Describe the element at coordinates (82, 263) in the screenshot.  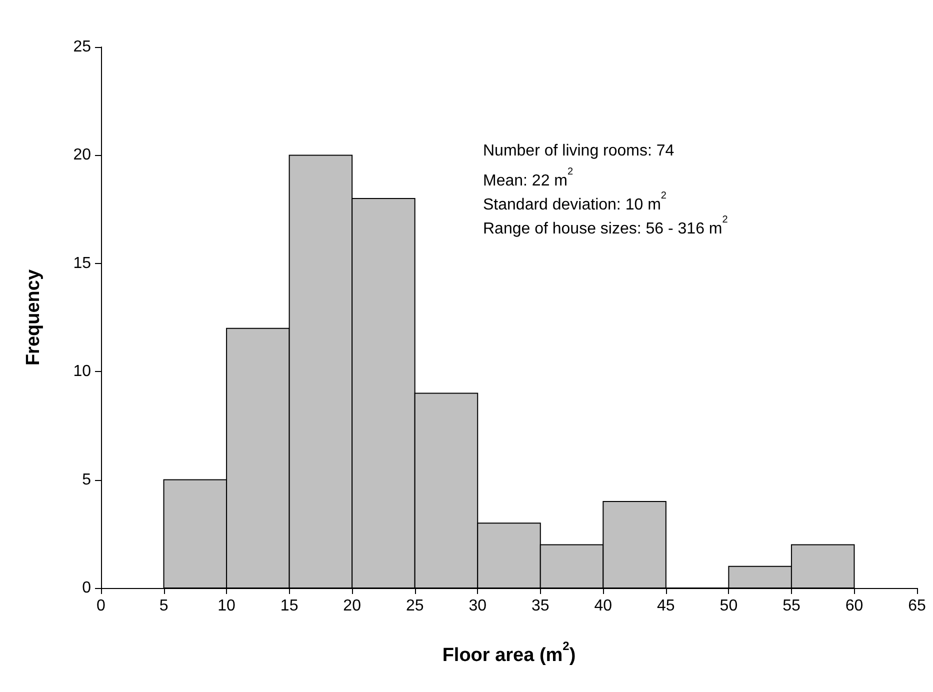
I see `y-tick-label: 15` at that location.